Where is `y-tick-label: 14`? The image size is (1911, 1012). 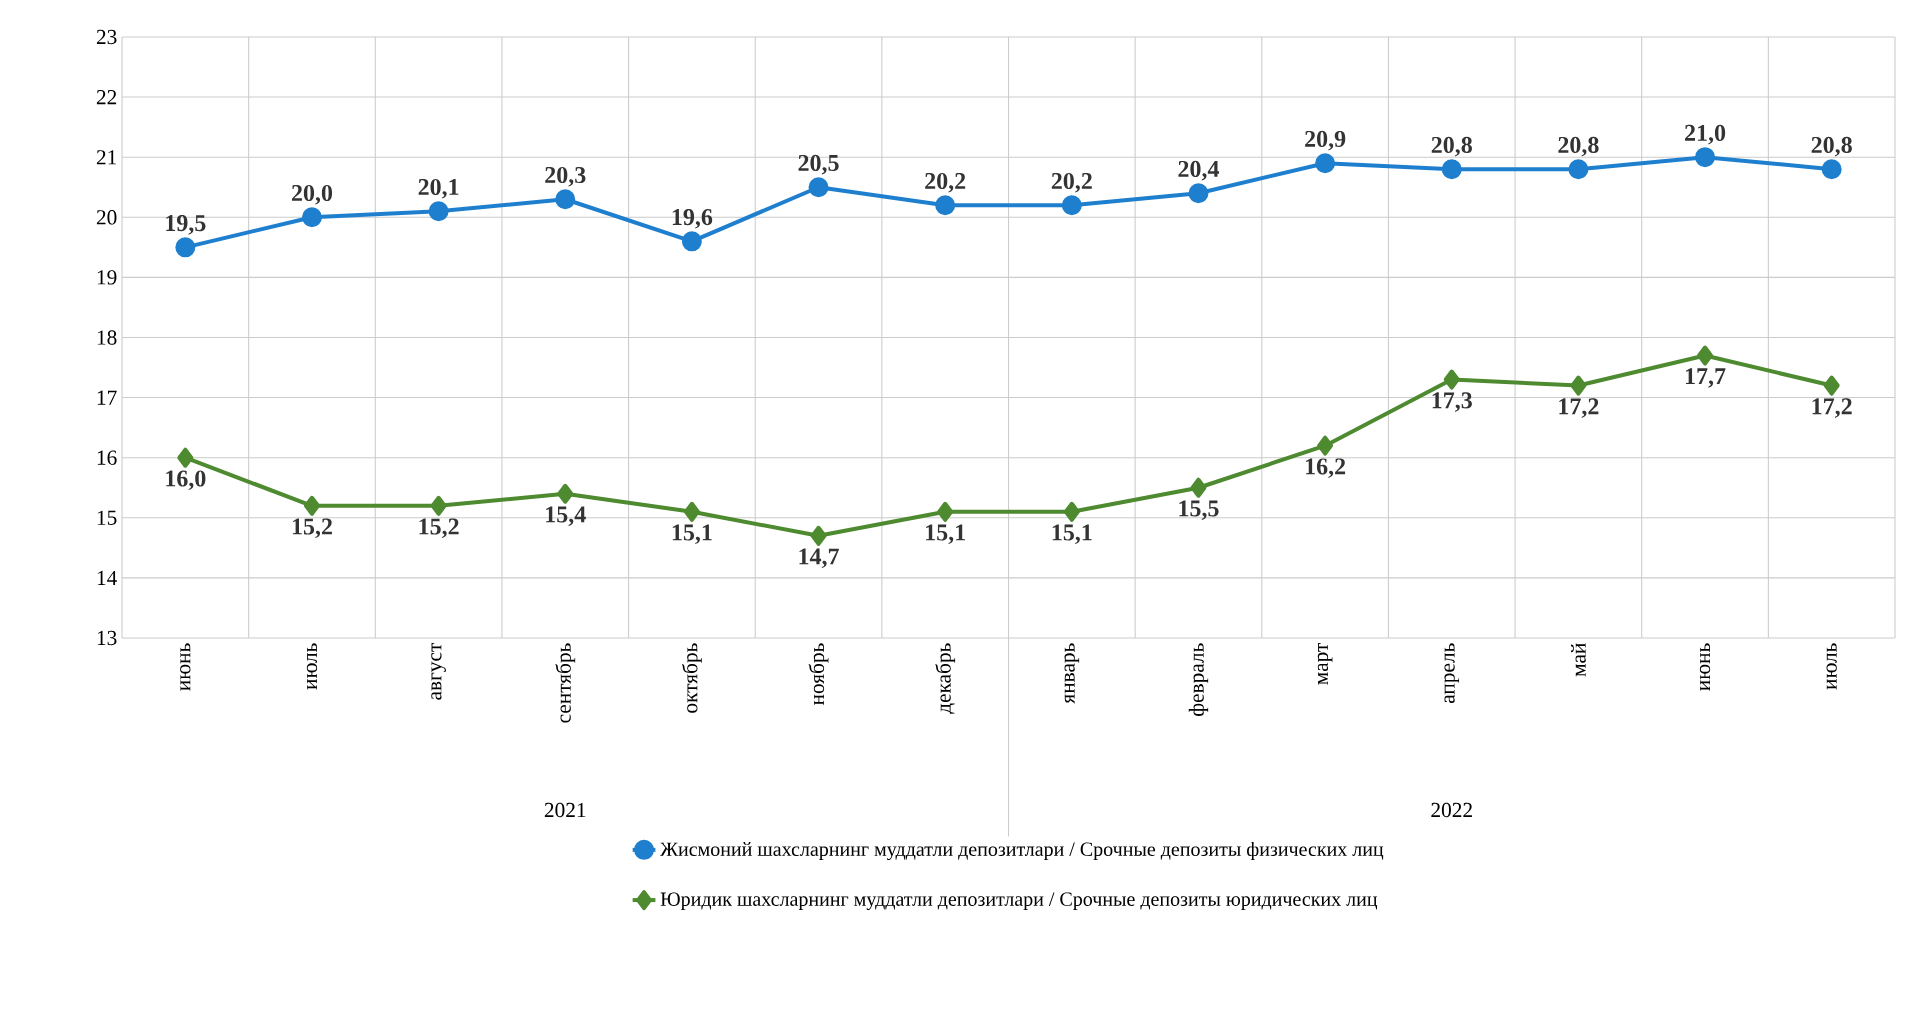 y-tick-label: 14 is located at coordinates (107, 577).